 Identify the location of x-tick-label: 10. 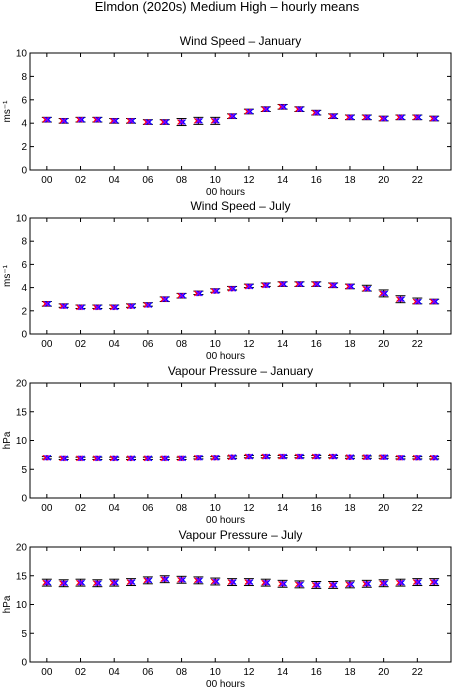
(216, 672).